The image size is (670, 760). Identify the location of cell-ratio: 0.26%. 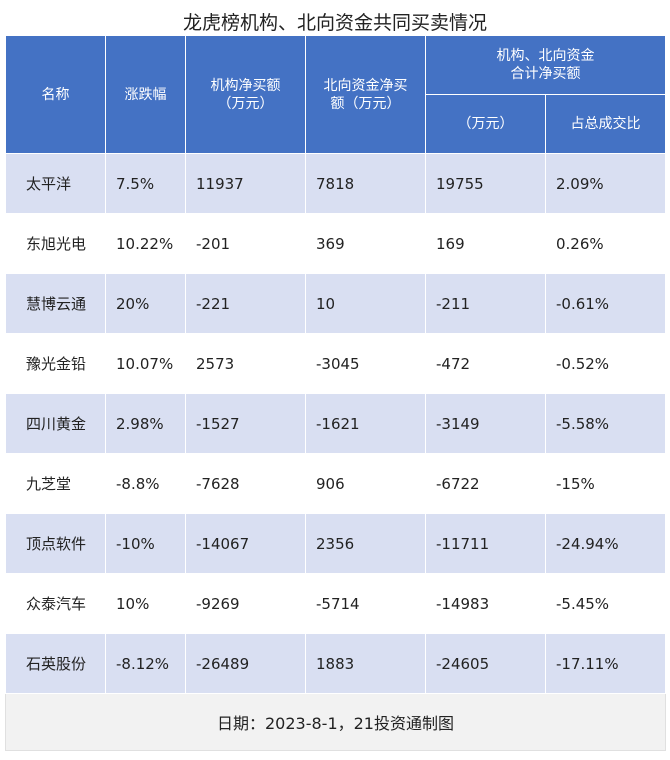
(605, 243).